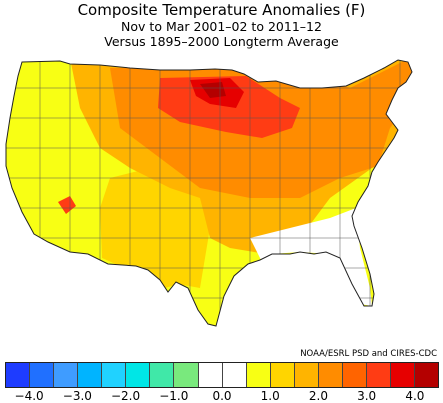 The image size is (443, 403). Describe the element at coordinates (221, 10) in the screenshot. I see `map-title: Composite Temperature Anomalies (F)` at that location.